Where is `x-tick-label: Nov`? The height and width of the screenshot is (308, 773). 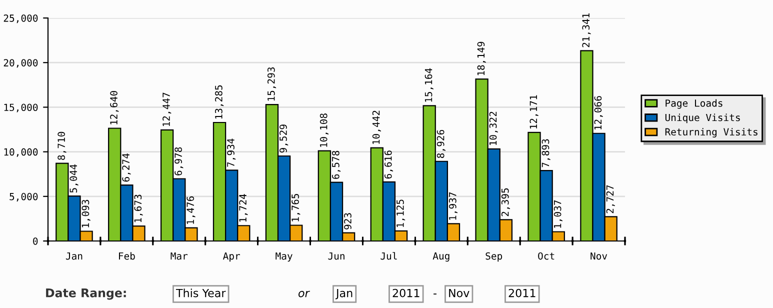
x-tick-label: Nov is located at coordinates (599, 256).